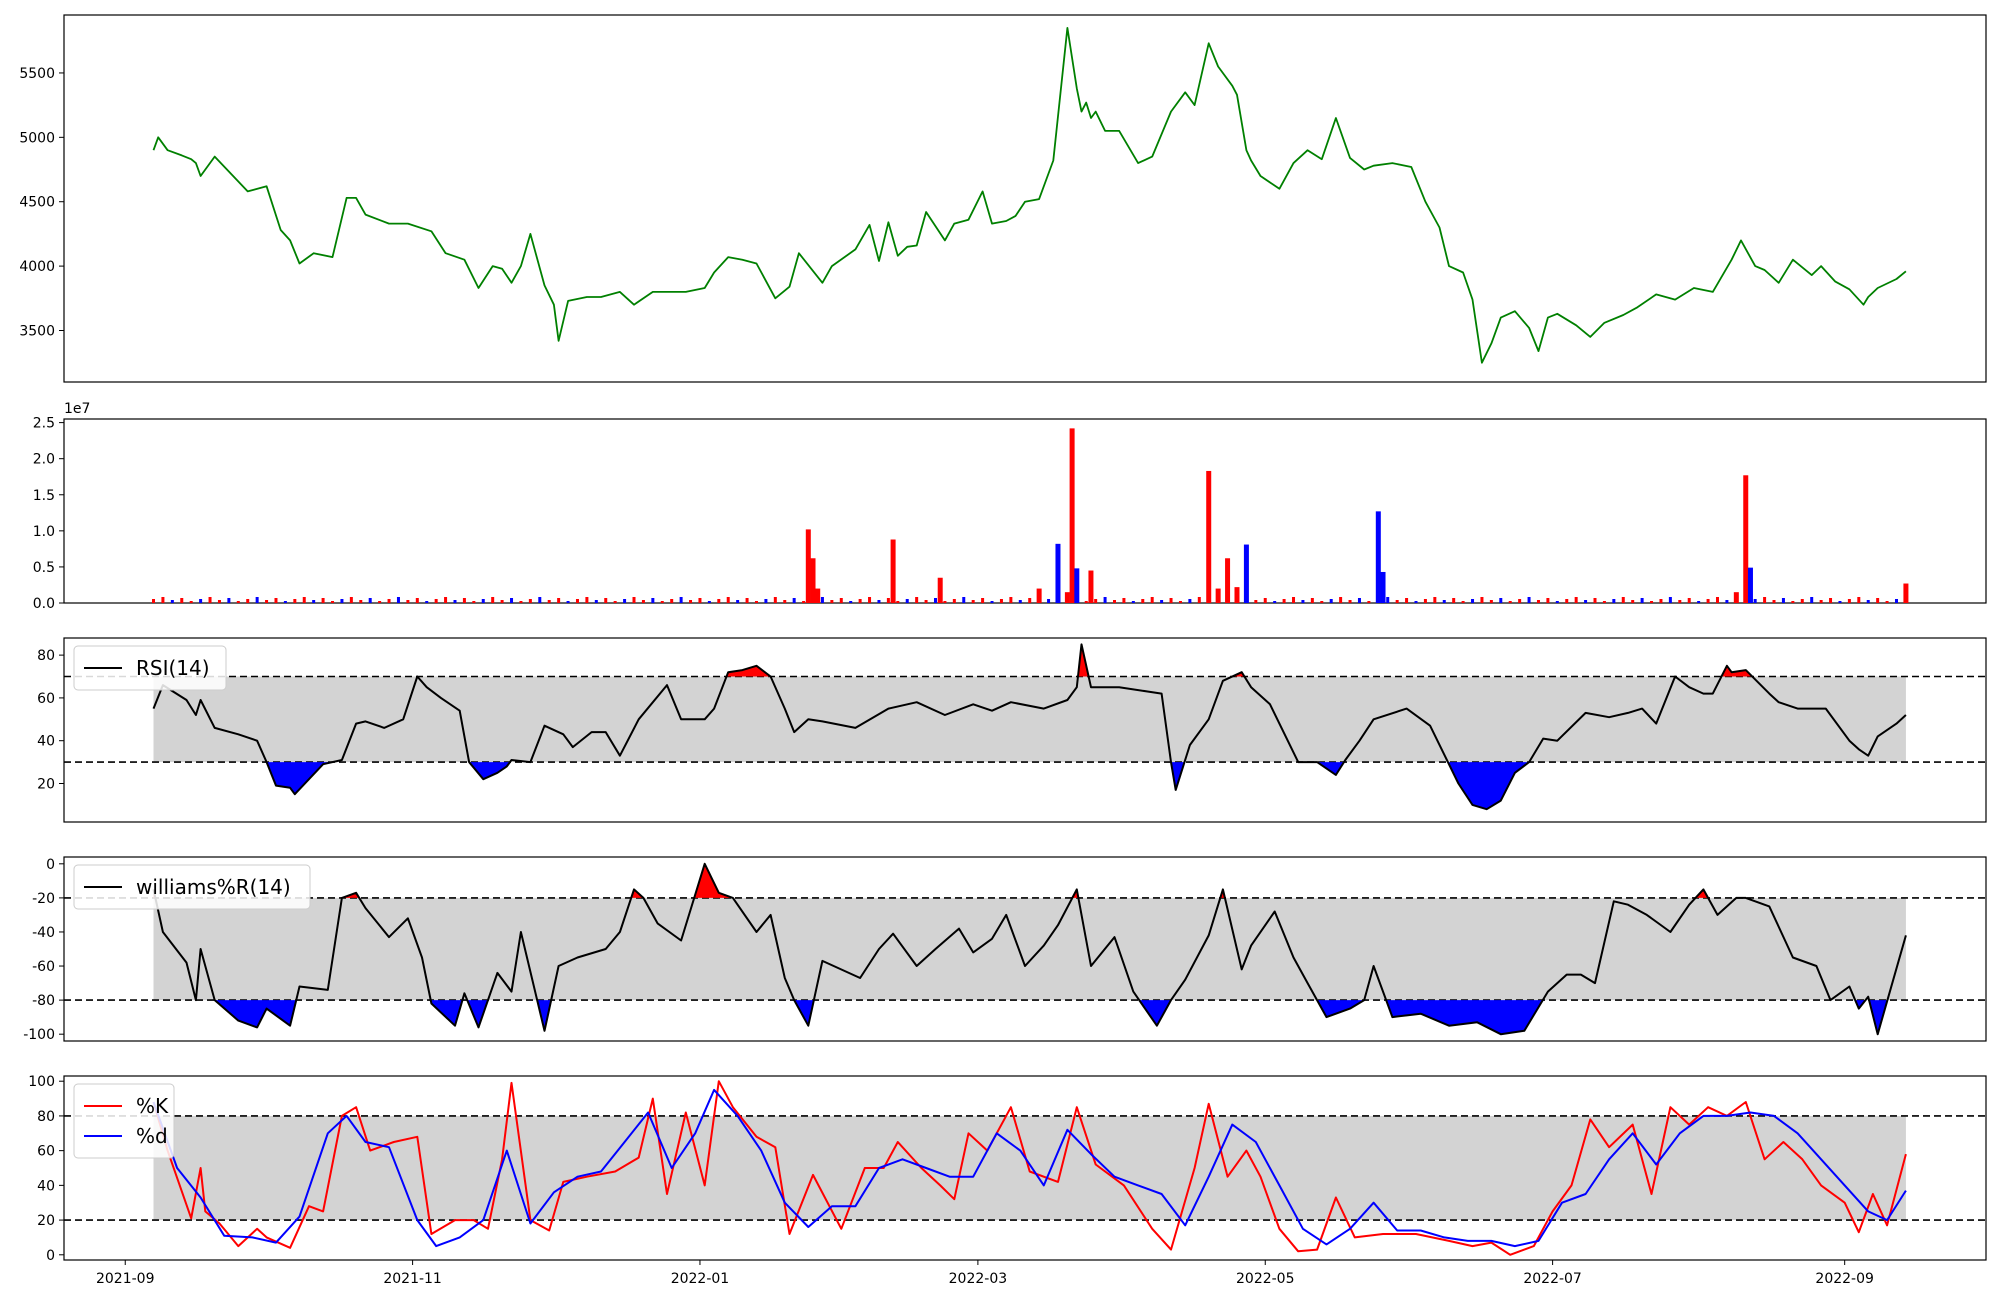 The width and height of the screenshot is (2000, 1300). What do you see at coordinates (125, 1279) in the screenshot?
I see `xtick-label: 2021-09` at bounding box center [125, 1279].